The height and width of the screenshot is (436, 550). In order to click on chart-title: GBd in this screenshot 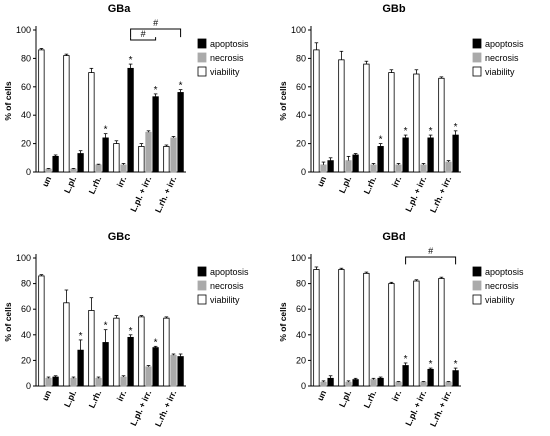, I will do `click(393, 237)`.